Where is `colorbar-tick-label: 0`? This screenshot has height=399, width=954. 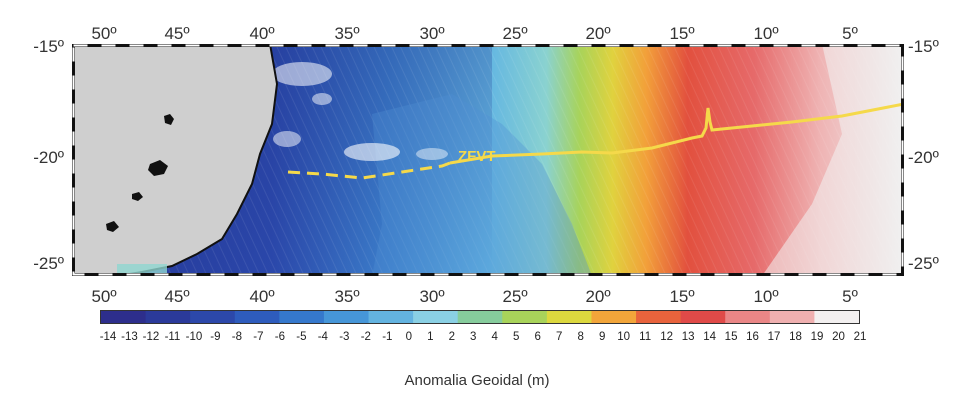 colorbar-tick-label: 0 is located at coordinates (408, 337).